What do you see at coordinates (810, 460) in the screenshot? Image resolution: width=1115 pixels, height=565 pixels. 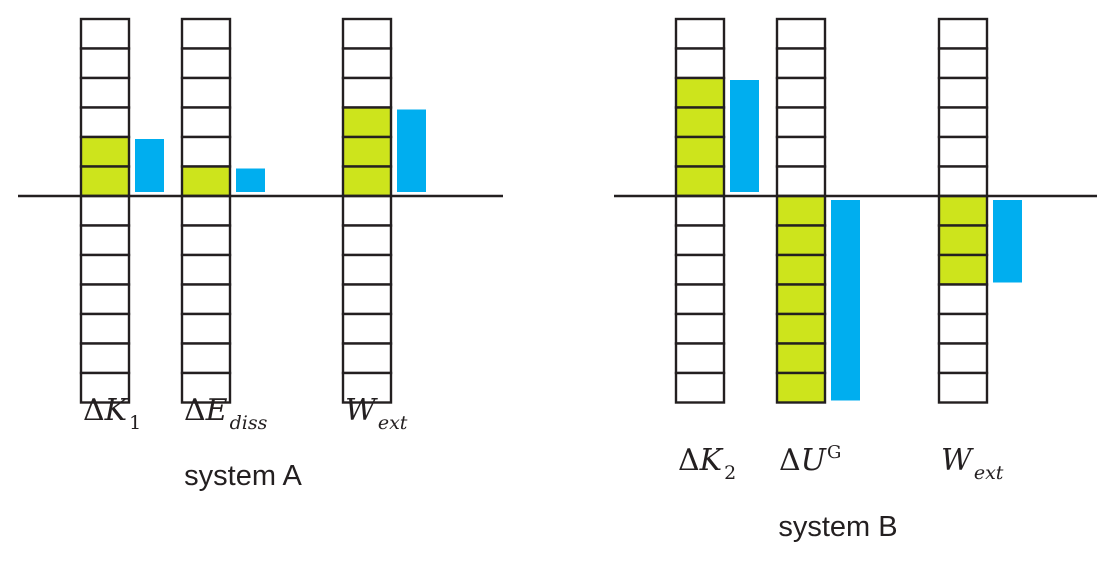 I see `delta-ug-b-label: ΔUG` at bounding box center [810, 460].